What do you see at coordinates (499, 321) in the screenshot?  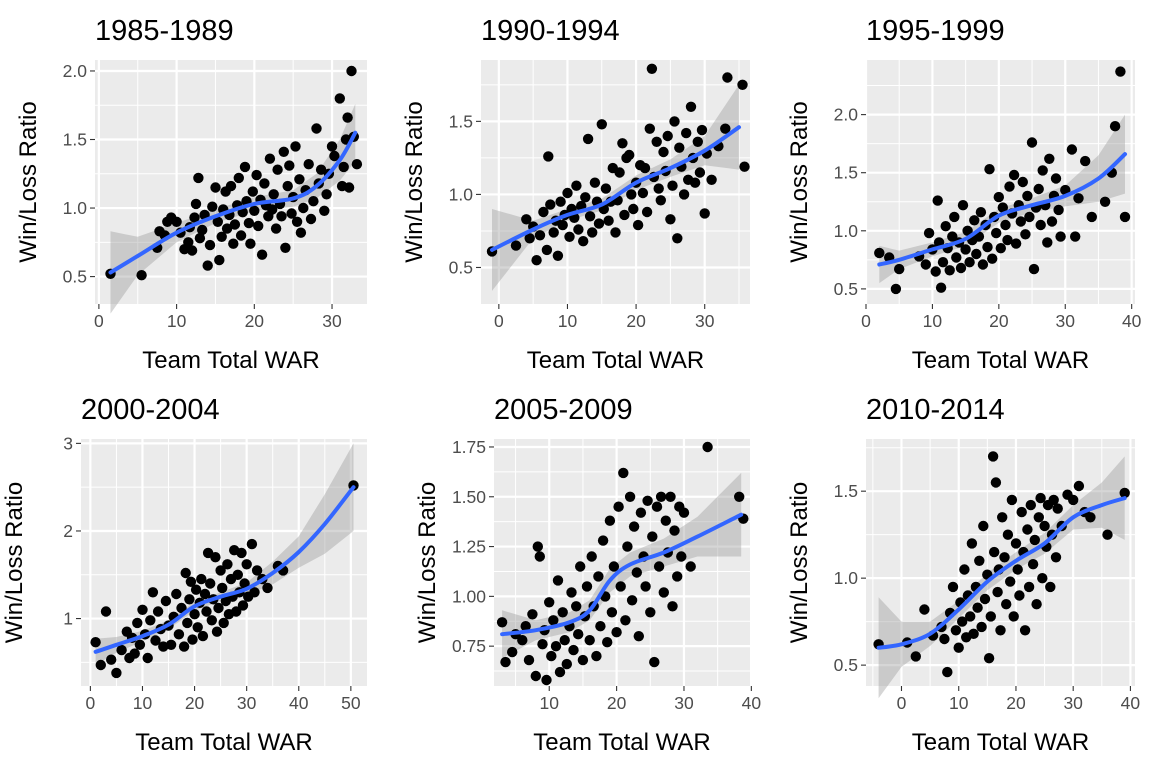 I see `x-tick-label: 0` at bounding box center [499, 321].